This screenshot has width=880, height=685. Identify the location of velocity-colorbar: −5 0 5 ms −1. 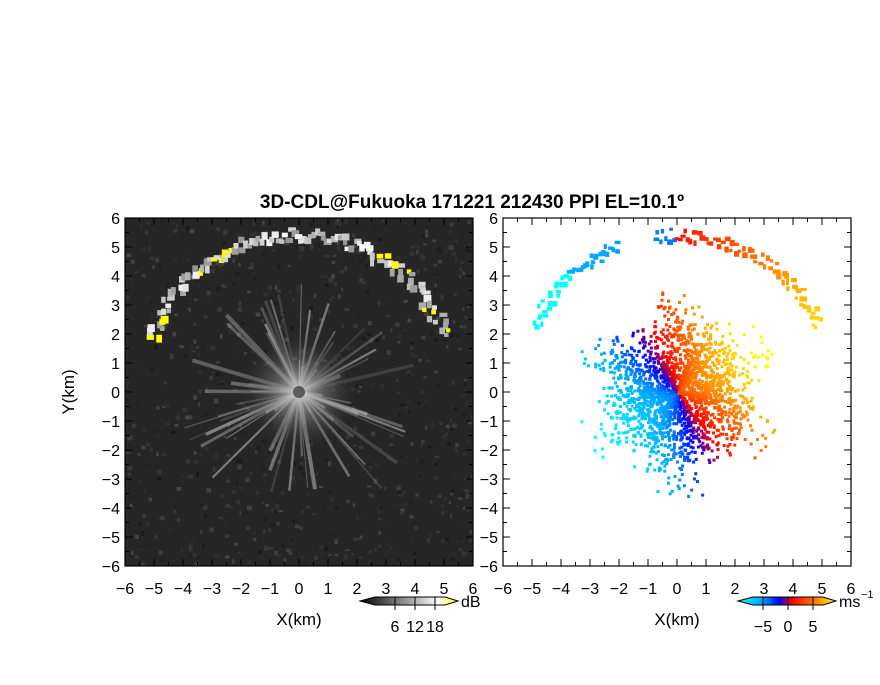
(805, 612).